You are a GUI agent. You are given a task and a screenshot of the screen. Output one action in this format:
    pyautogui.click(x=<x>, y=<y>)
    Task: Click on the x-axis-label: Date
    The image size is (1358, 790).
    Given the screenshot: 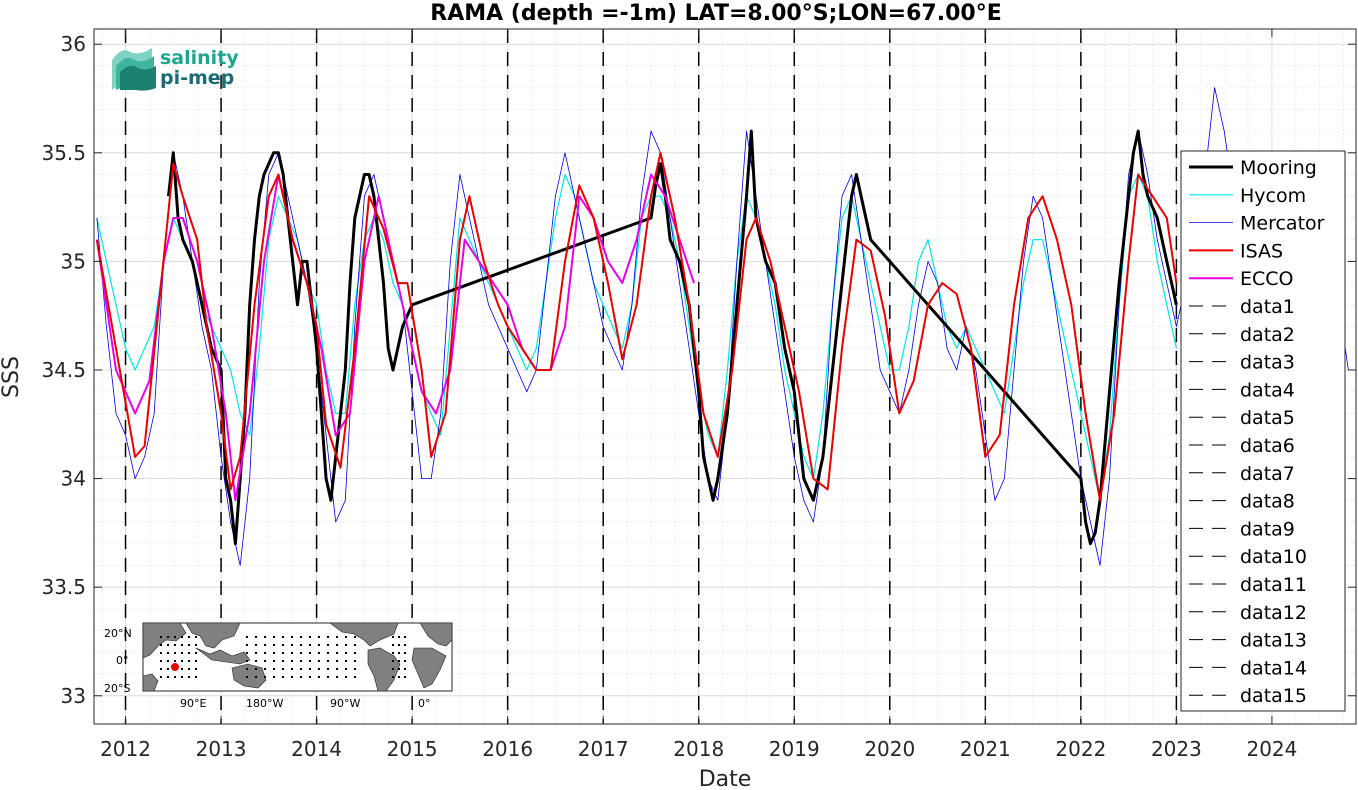 What is the action you would take?
    pyautogui.click(x=725, y=778)
    